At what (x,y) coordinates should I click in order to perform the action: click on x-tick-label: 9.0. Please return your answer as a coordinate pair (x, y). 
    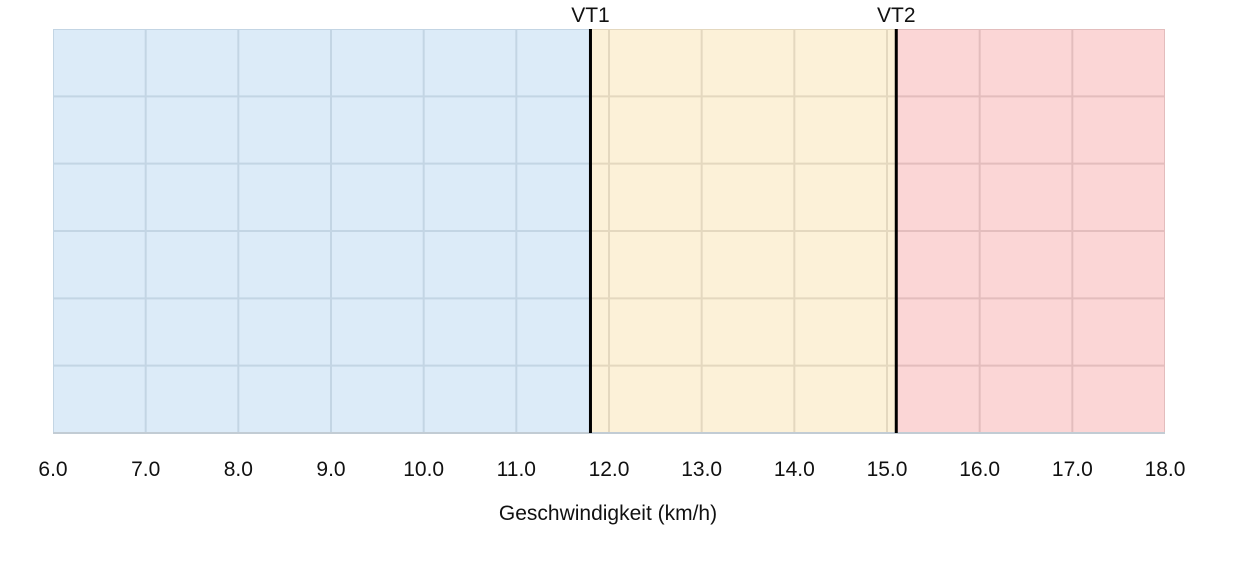
    Looking at the image, I should click on (330, 469).